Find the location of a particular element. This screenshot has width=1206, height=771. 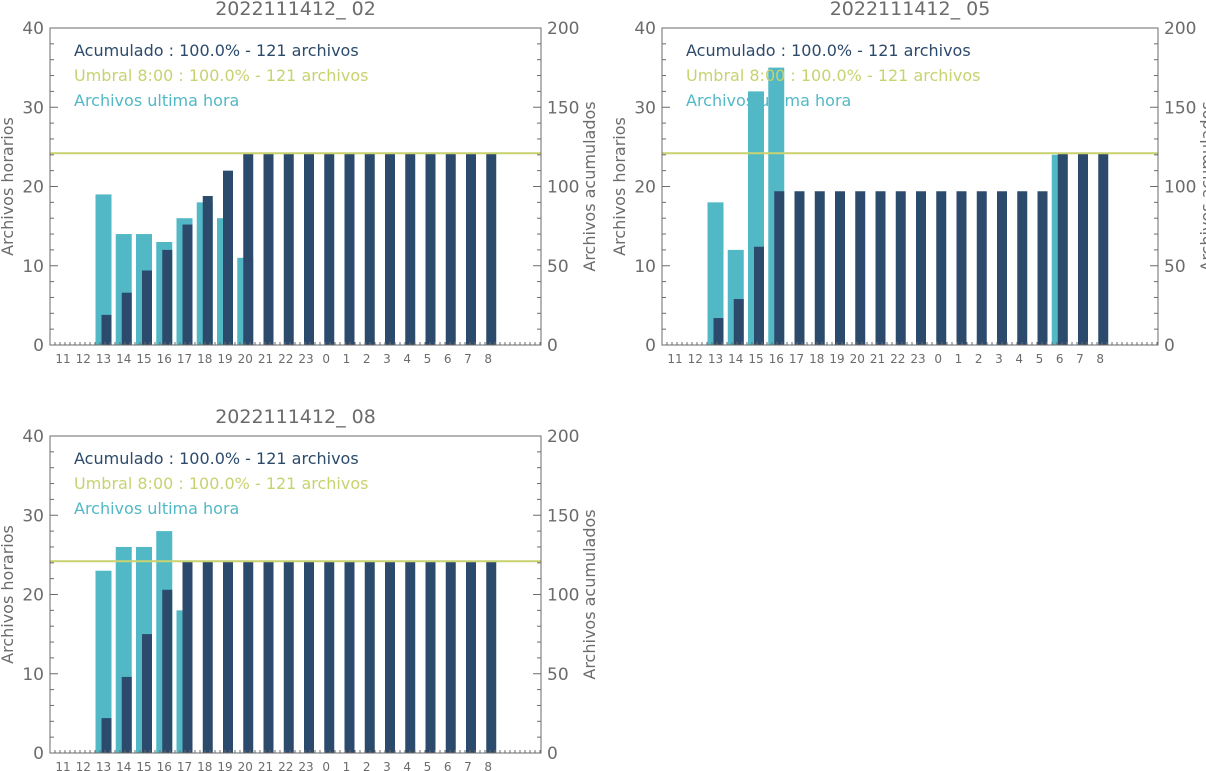

y2-tick-label: 0 is located at coordinates (1169, 346).